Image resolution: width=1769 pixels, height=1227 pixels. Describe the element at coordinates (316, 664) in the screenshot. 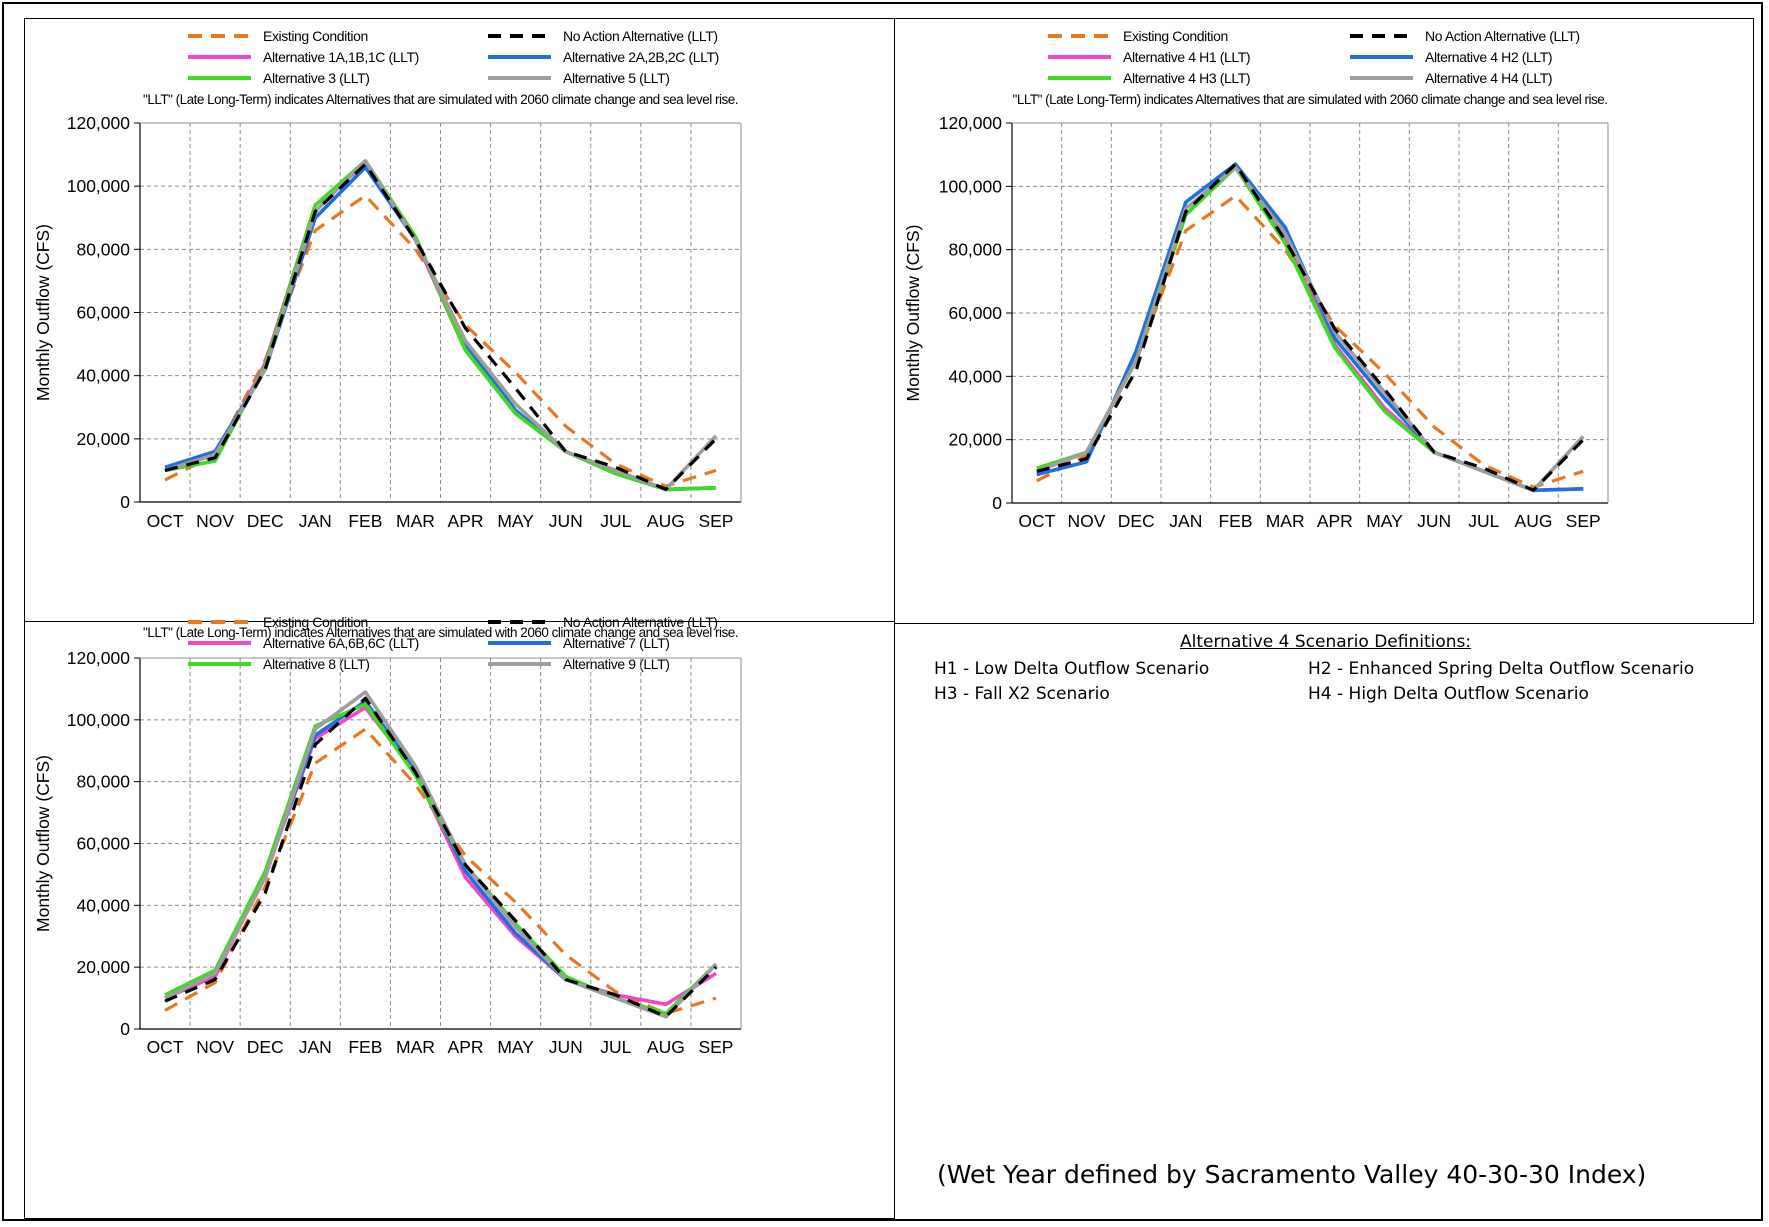

I see `legend-label-5: Alternative 8 (LLT)` at that location.